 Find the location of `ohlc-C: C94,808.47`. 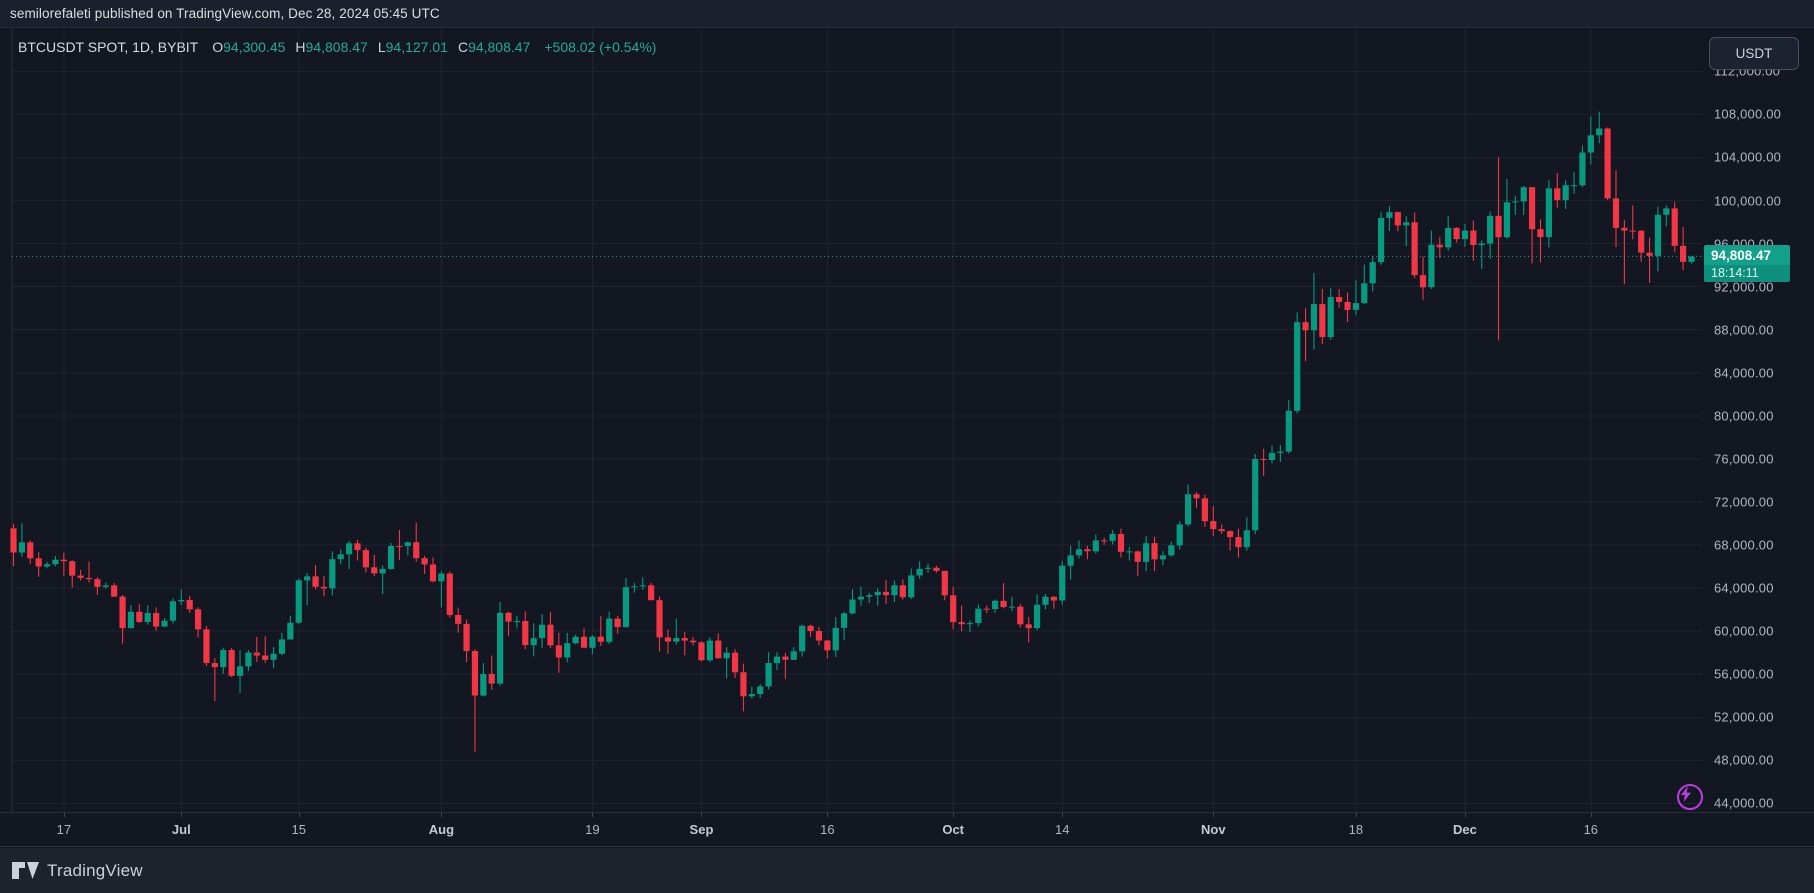

ohlc-C: C94,808.47 is located at coordinates (494, 47).